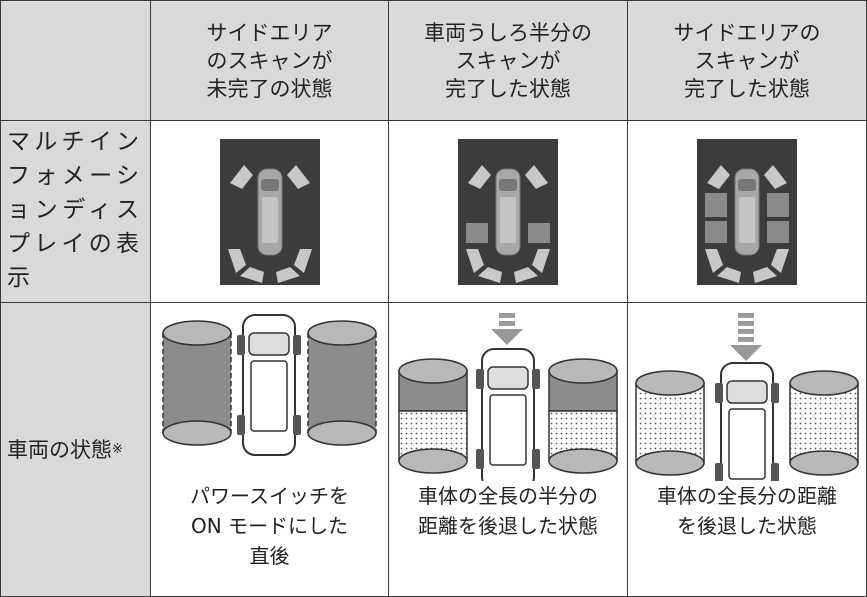  Describe the element at coordinates (747, 511) in the screenshot. I see `caption: 車体の全長分の距離 を後退した状態` at that location.